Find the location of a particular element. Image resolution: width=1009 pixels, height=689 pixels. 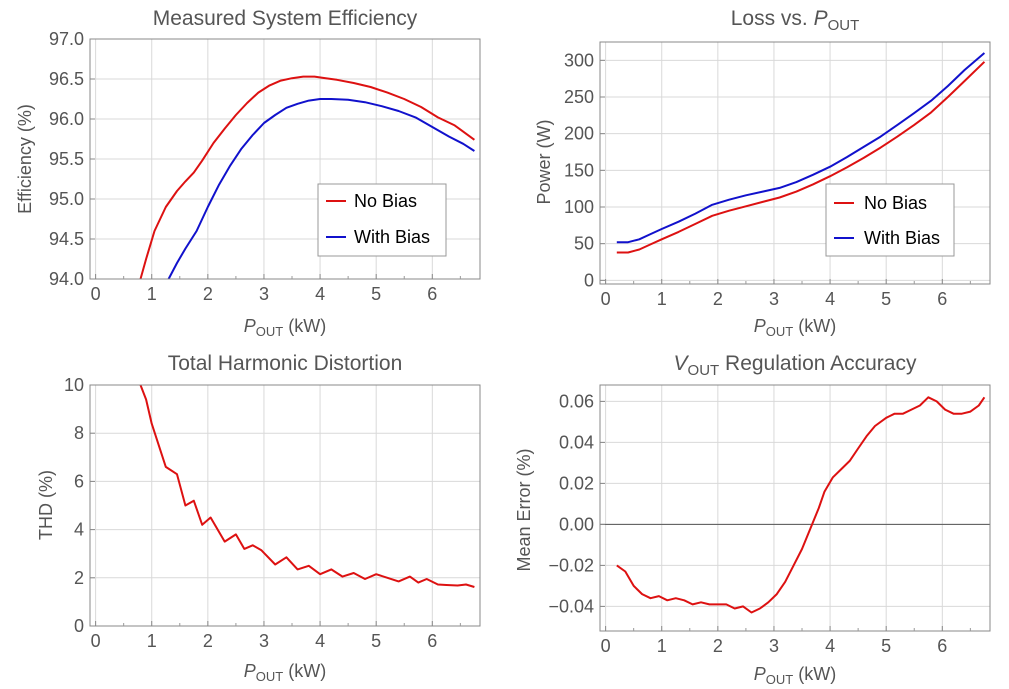

loss-xtick-1: 1 is located at coordinates (662, 299).